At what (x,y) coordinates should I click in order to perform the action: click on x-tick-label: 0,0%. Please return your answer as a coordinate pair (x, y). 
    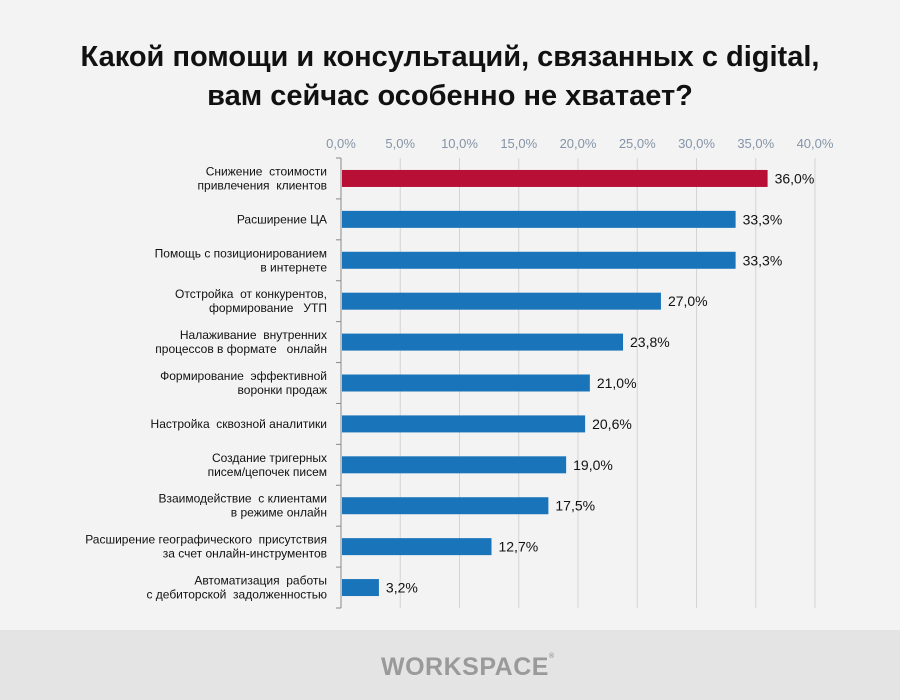
    Looking at the image, I should click on (341, 143).